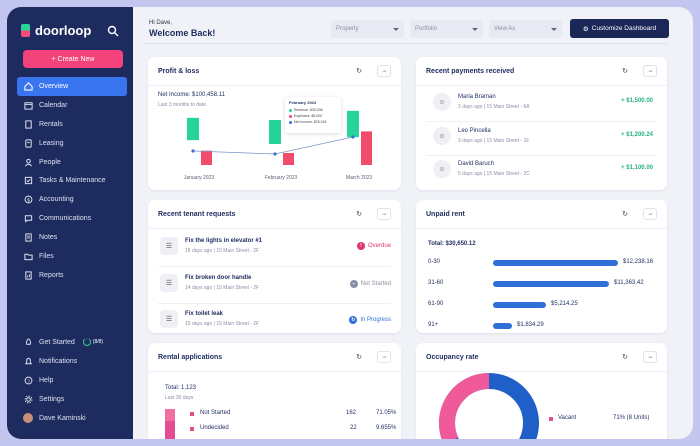 This screenshot has width=700, height=446. What do you see at coordinates (28, 86) in the screenshot?
I see `home-icon` at bounding box center [28, 86].